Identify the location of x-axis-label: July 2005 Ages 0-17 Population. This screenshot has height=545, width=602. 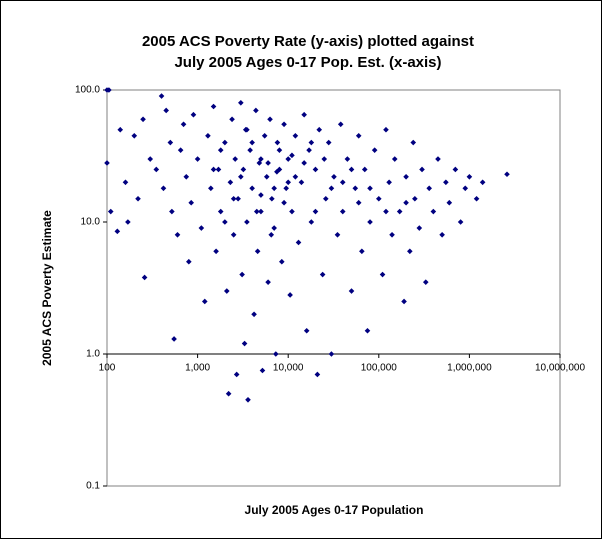
(334, 510).